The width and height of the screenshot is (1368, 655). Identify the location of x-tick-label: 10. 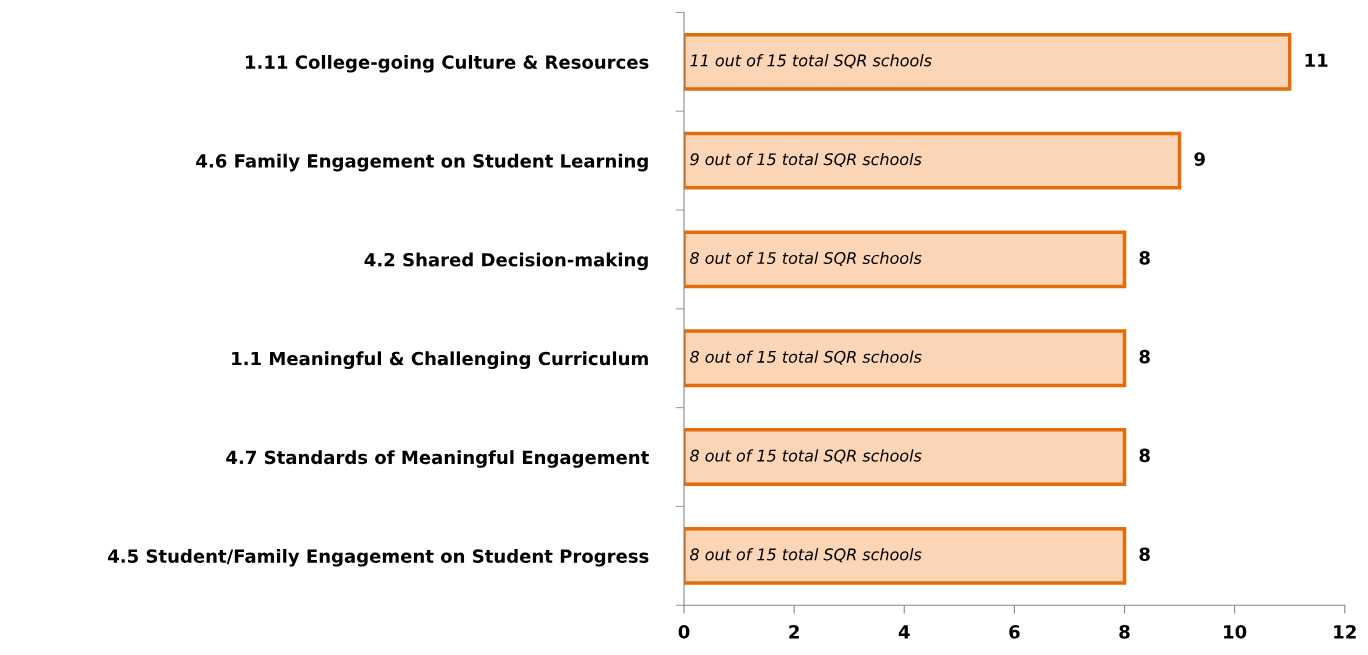
(1235, 631).